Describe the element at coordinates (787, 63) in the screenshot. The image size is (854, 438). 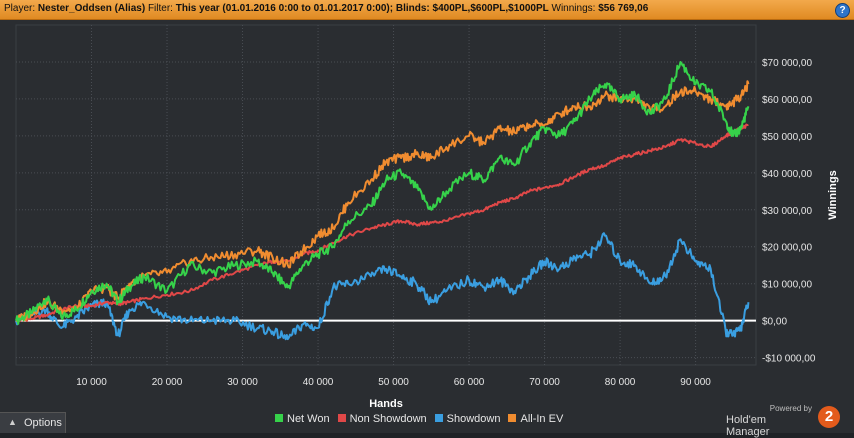
I see `y-tick-label: $70 000,00` at that location.